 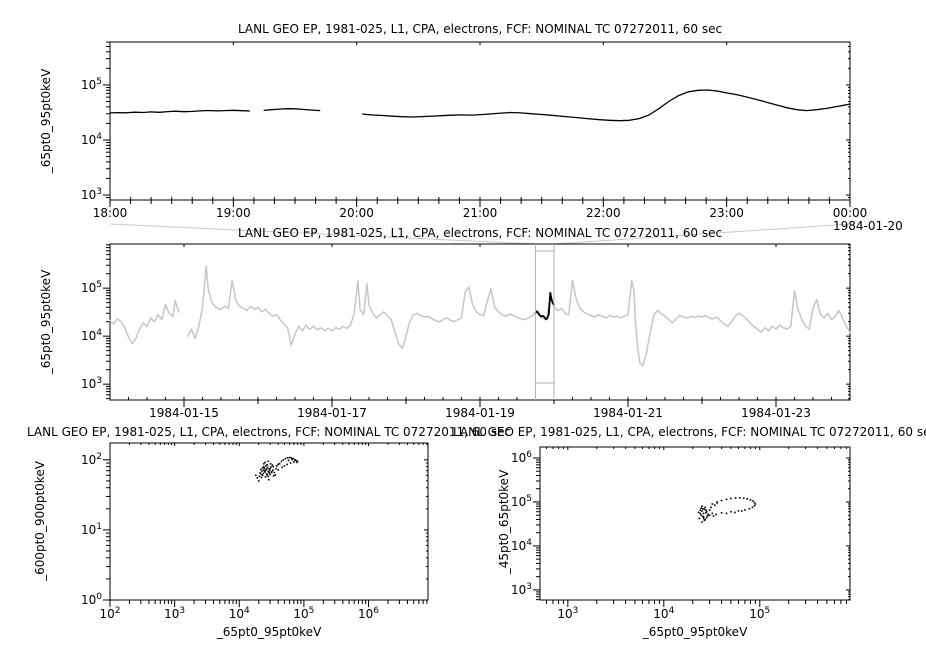 What do you see at coordinates (504, 522) in the screenshot?
I see `scatter-right-ylabel: _45pt0_65pt0keV` at bounding box center [504, 522].